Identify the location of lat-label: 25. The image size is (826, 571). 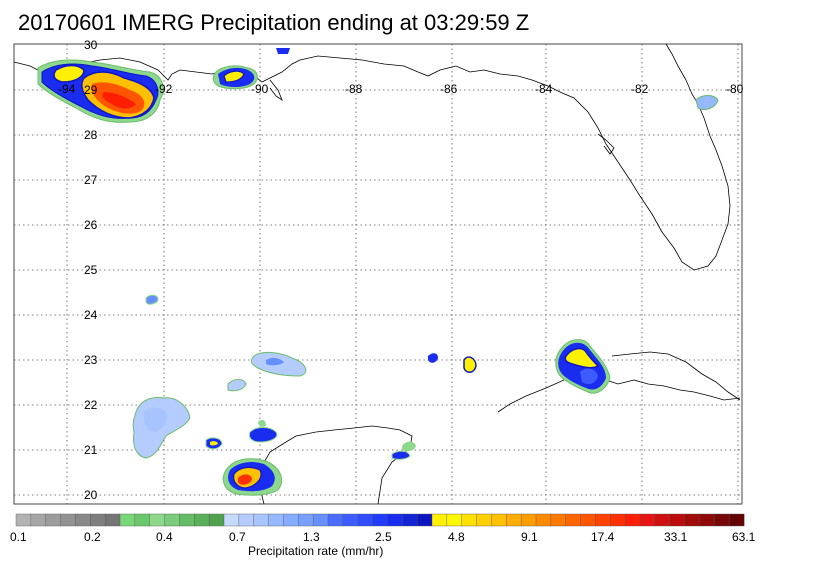
(91, 270).